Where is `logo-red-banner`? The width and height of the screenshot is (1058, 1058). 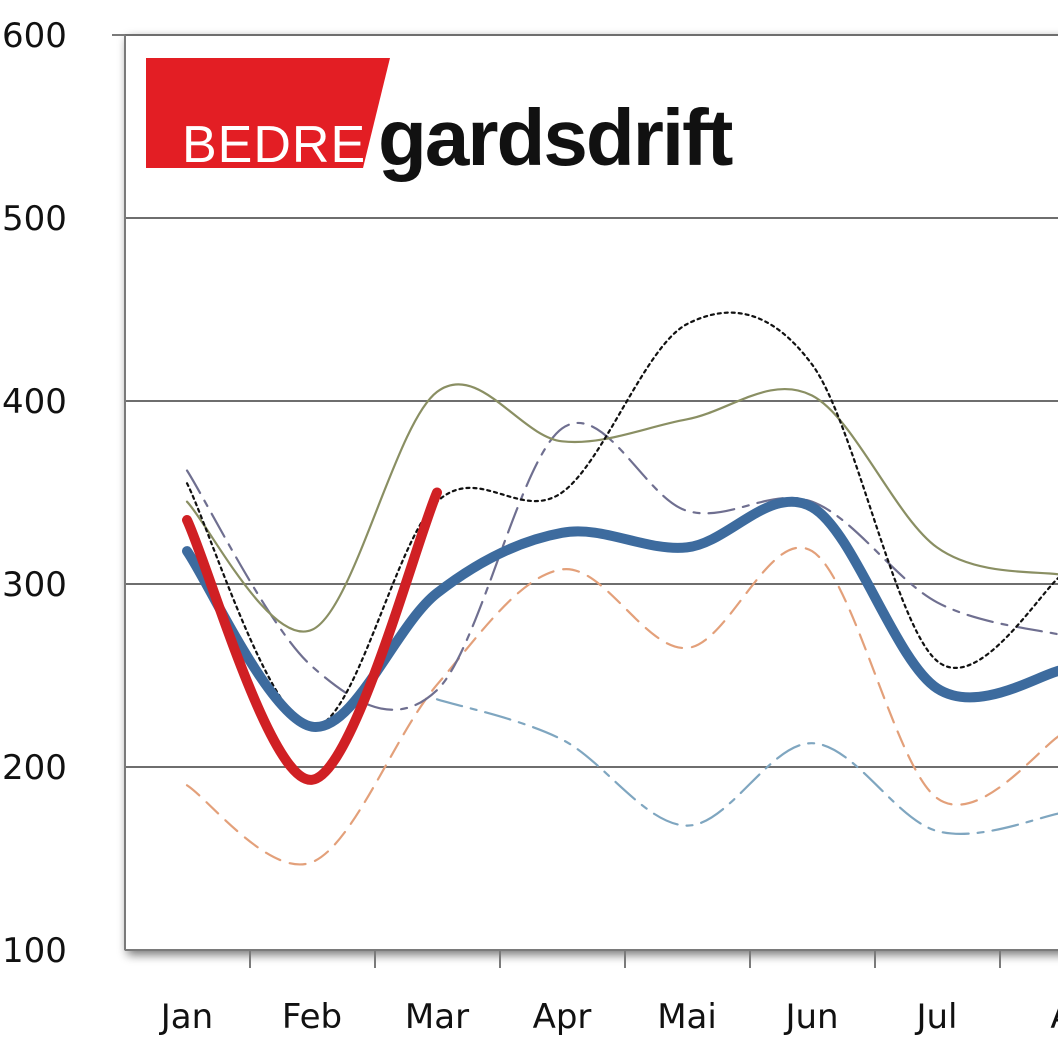
logo-red-banner is located at coordinates (268, 113).